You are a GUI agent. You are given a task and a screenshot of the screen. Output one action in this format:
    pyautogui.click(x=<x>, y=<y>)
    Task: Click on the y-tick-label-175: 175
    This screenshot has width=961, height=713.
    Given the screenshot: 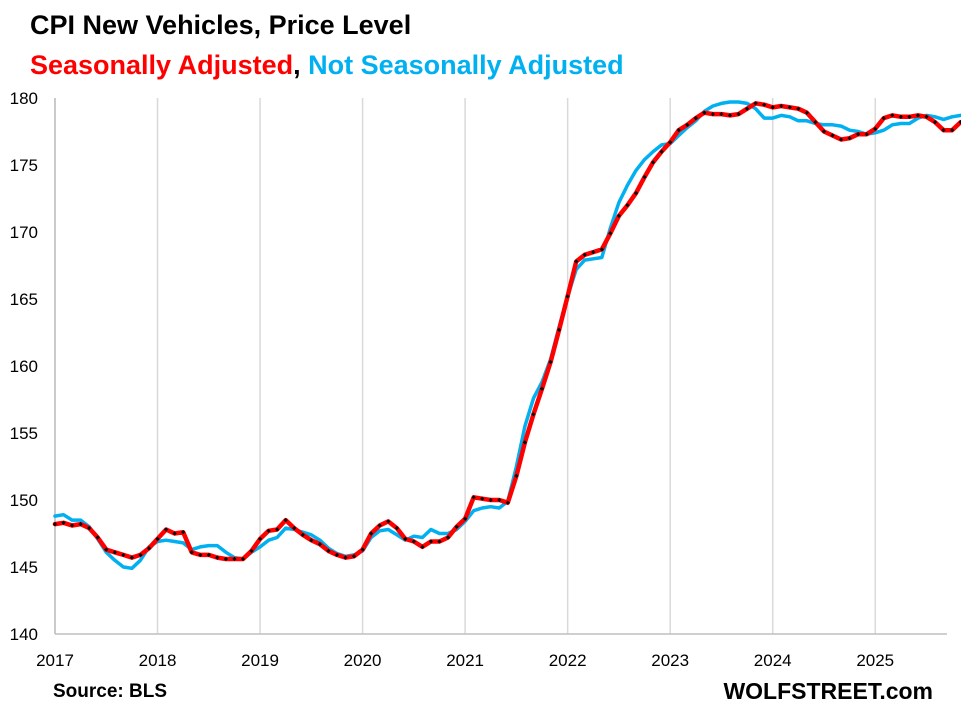 What is the action you would take?
    pyautogui.click(x=24, y=165)
    